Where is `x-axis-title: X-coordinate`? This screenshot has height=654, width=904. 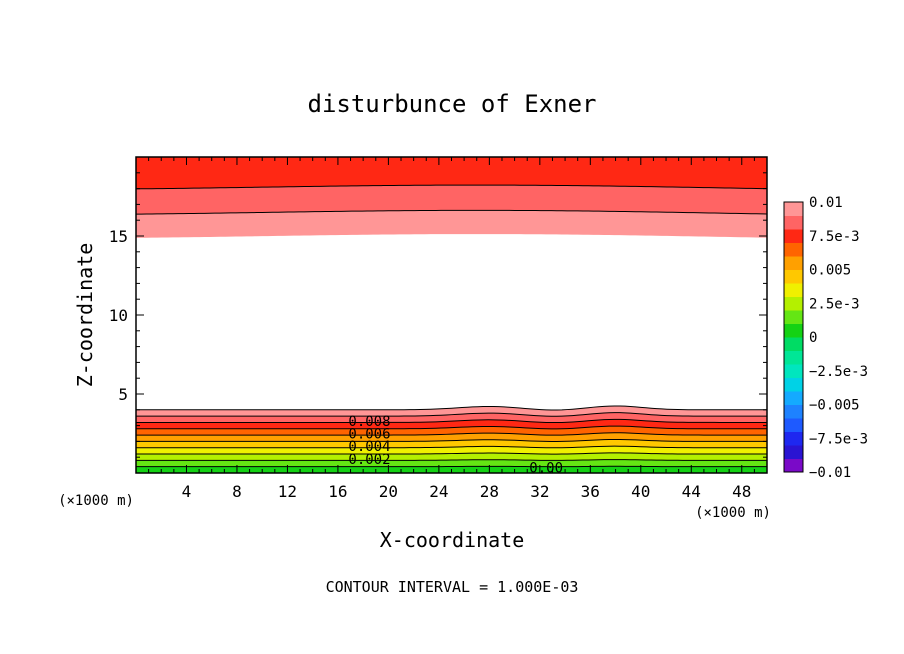 x-axis-title: X-coordinate is located at coordinates (452, 540).